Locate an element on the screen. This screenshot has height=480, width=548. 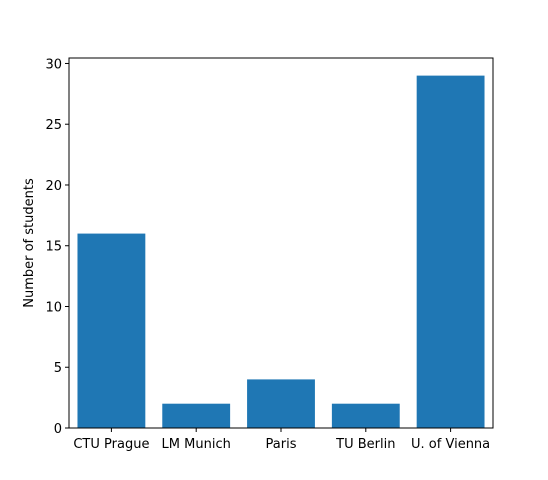
bar-u-of-vienna is located at coordinates (450, 251).